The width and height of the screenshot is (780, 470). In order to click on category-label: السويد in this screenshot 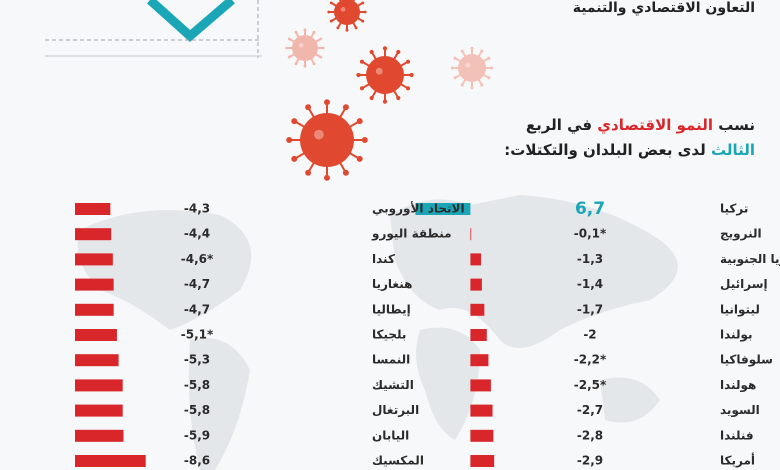, I will do `click(740, 410)`.